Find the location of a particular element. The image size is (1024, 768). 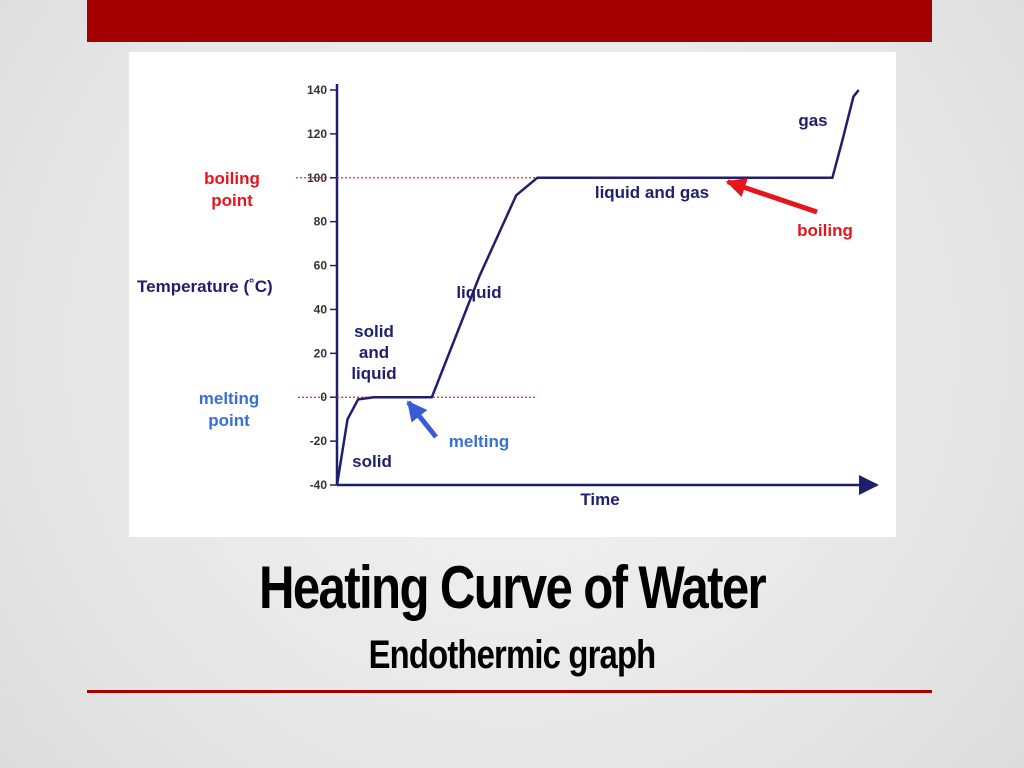

top-accent-bar is located at coordinates (509, 21).